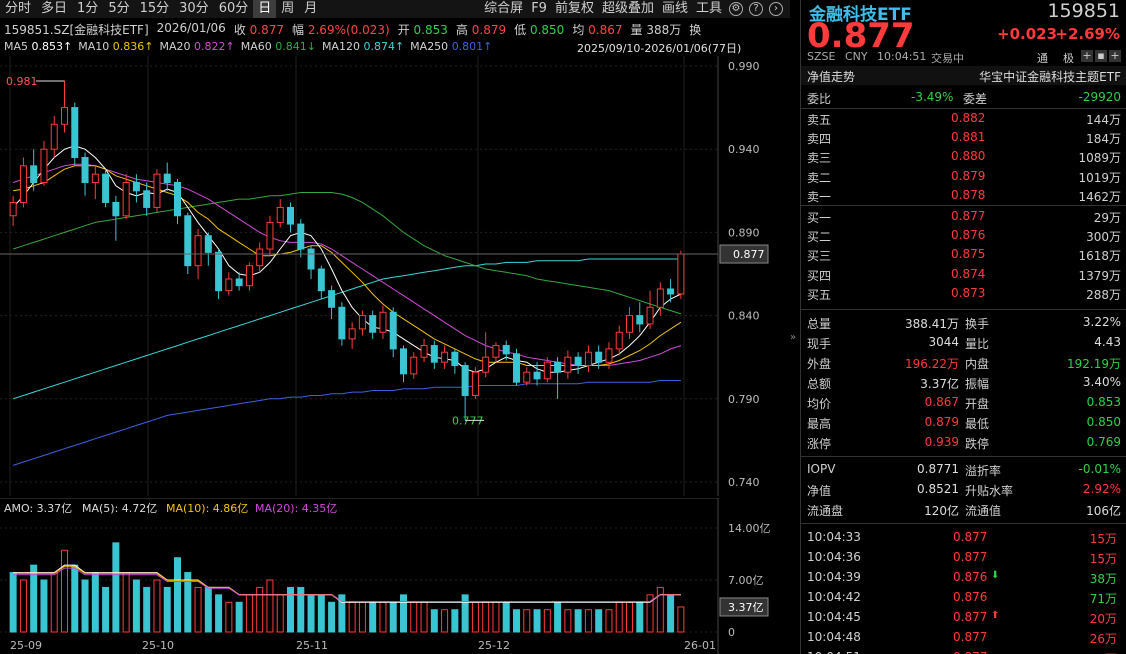  I want to click on toolbar-btn-0: 综合屏, so click(504, 8).